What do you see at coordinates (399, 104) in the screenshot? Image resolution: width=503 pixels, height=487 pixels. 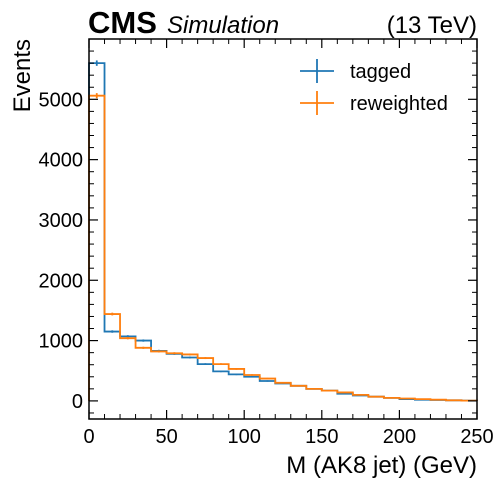 I see `legend-label-reweighted: reweighted` at bounding box center [399, 104].